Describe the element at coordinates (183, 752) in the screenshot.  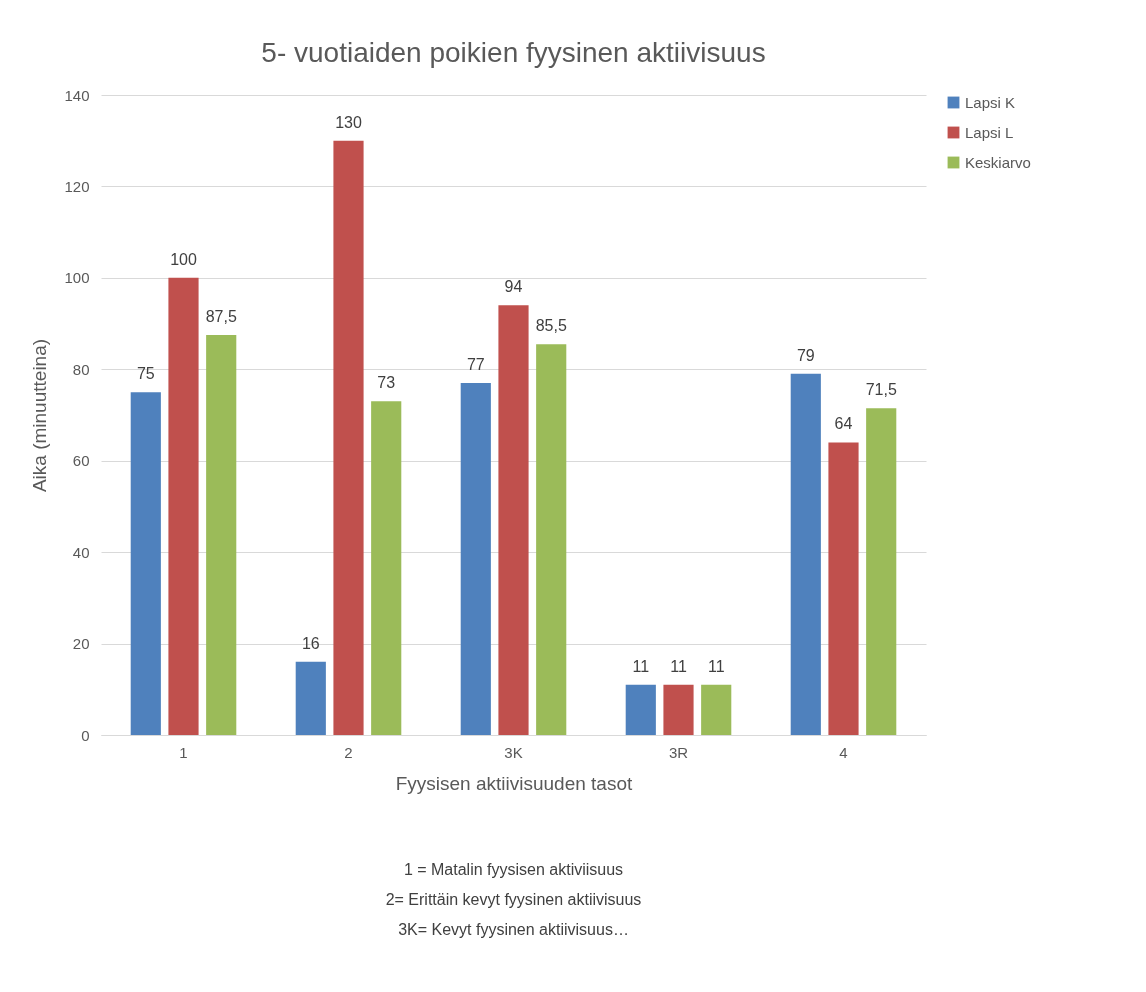
I see `x-tick-label: 1` at that location.